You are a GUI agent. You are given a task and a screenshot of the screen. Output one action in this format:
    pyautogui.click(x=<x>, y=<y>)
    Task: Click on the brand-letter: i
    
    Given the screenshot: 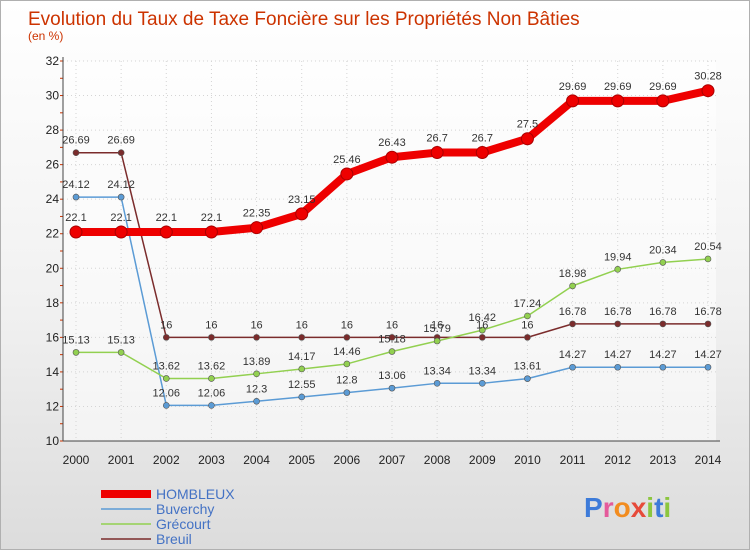 What is the action you would take?
    pyautogui.click(x=650, y=507)
    